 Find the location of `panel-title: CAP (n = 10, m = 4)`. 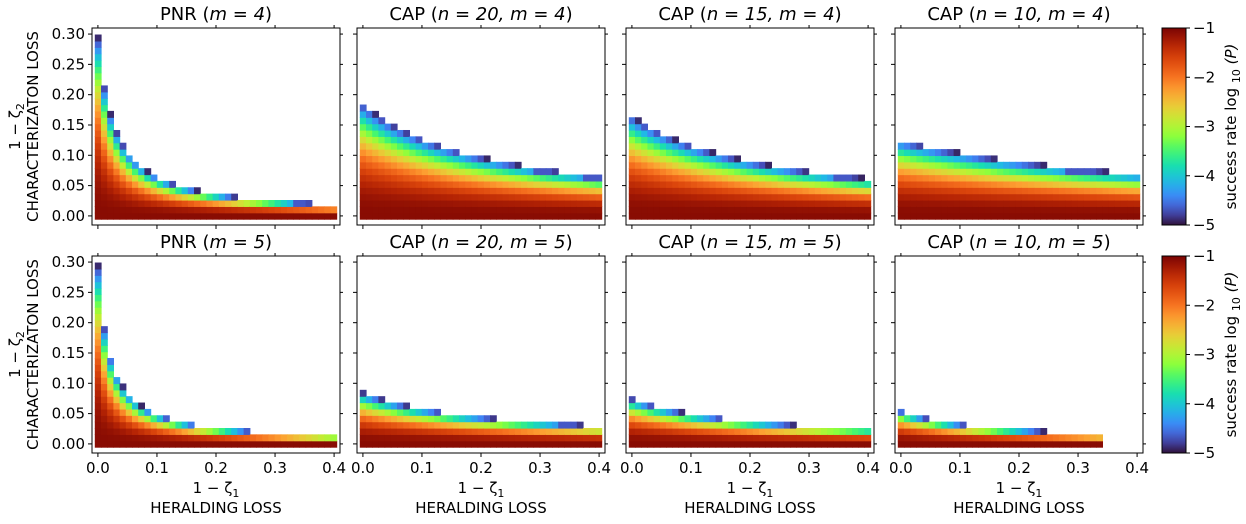

panel-title: CAP (n = 10, m = 4) is located at coordinates (1018, 14).